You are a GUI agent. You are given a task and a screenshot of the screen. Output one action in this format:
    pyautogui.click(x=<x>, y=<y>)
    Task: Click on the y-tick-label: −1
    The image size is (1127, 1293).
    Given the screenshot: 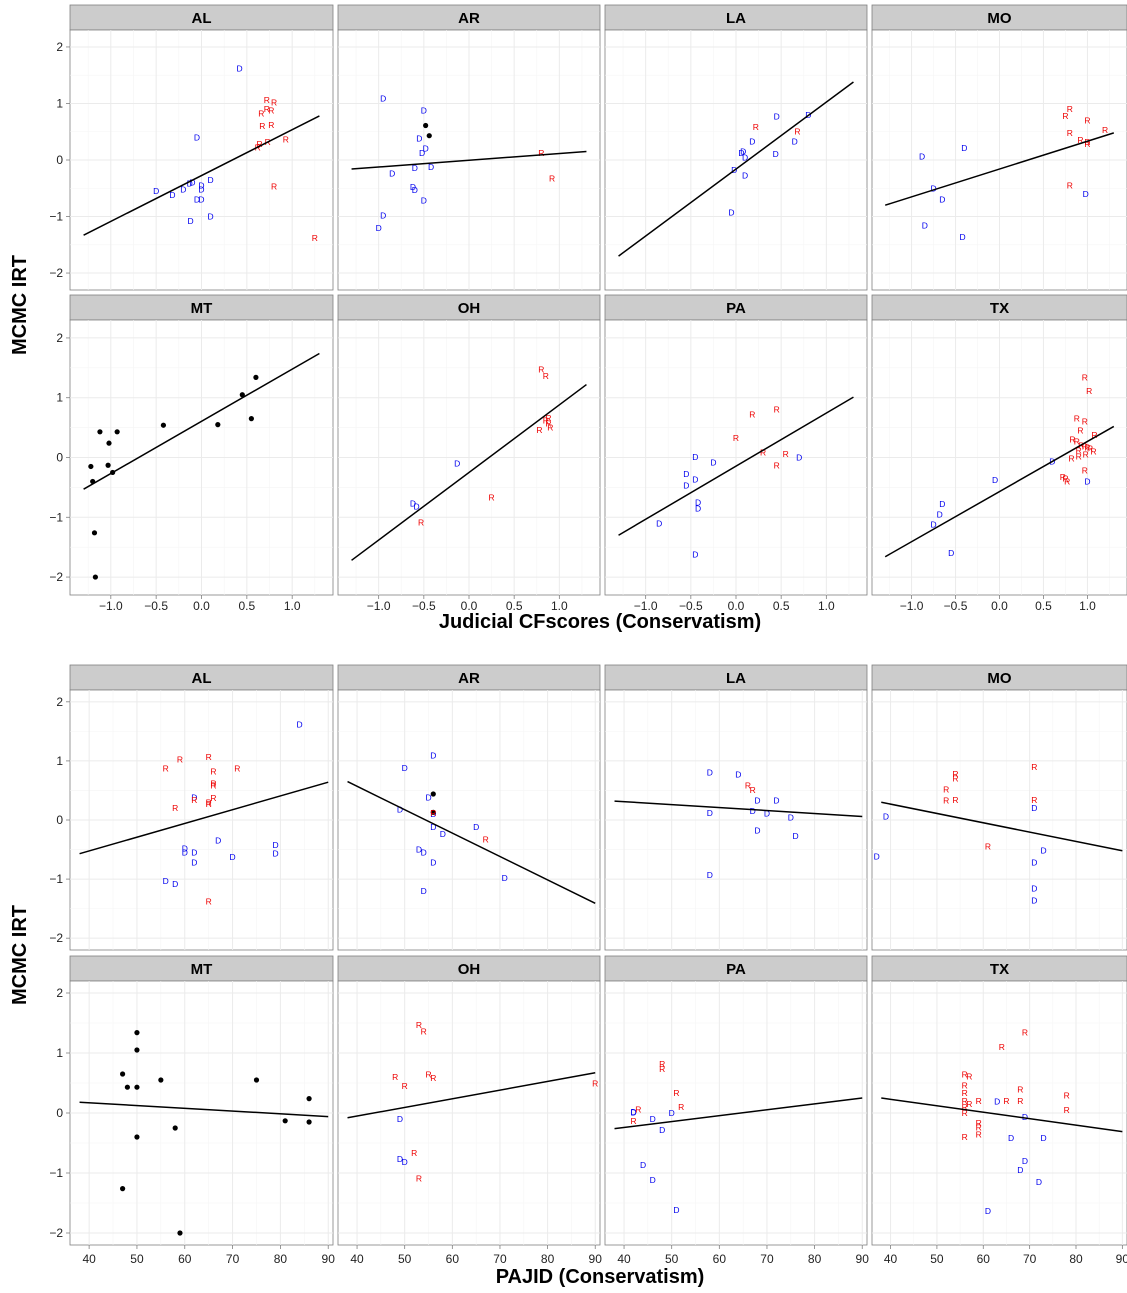 What is the action you would take?
    pyautogui.click(x=56, y=517)
    